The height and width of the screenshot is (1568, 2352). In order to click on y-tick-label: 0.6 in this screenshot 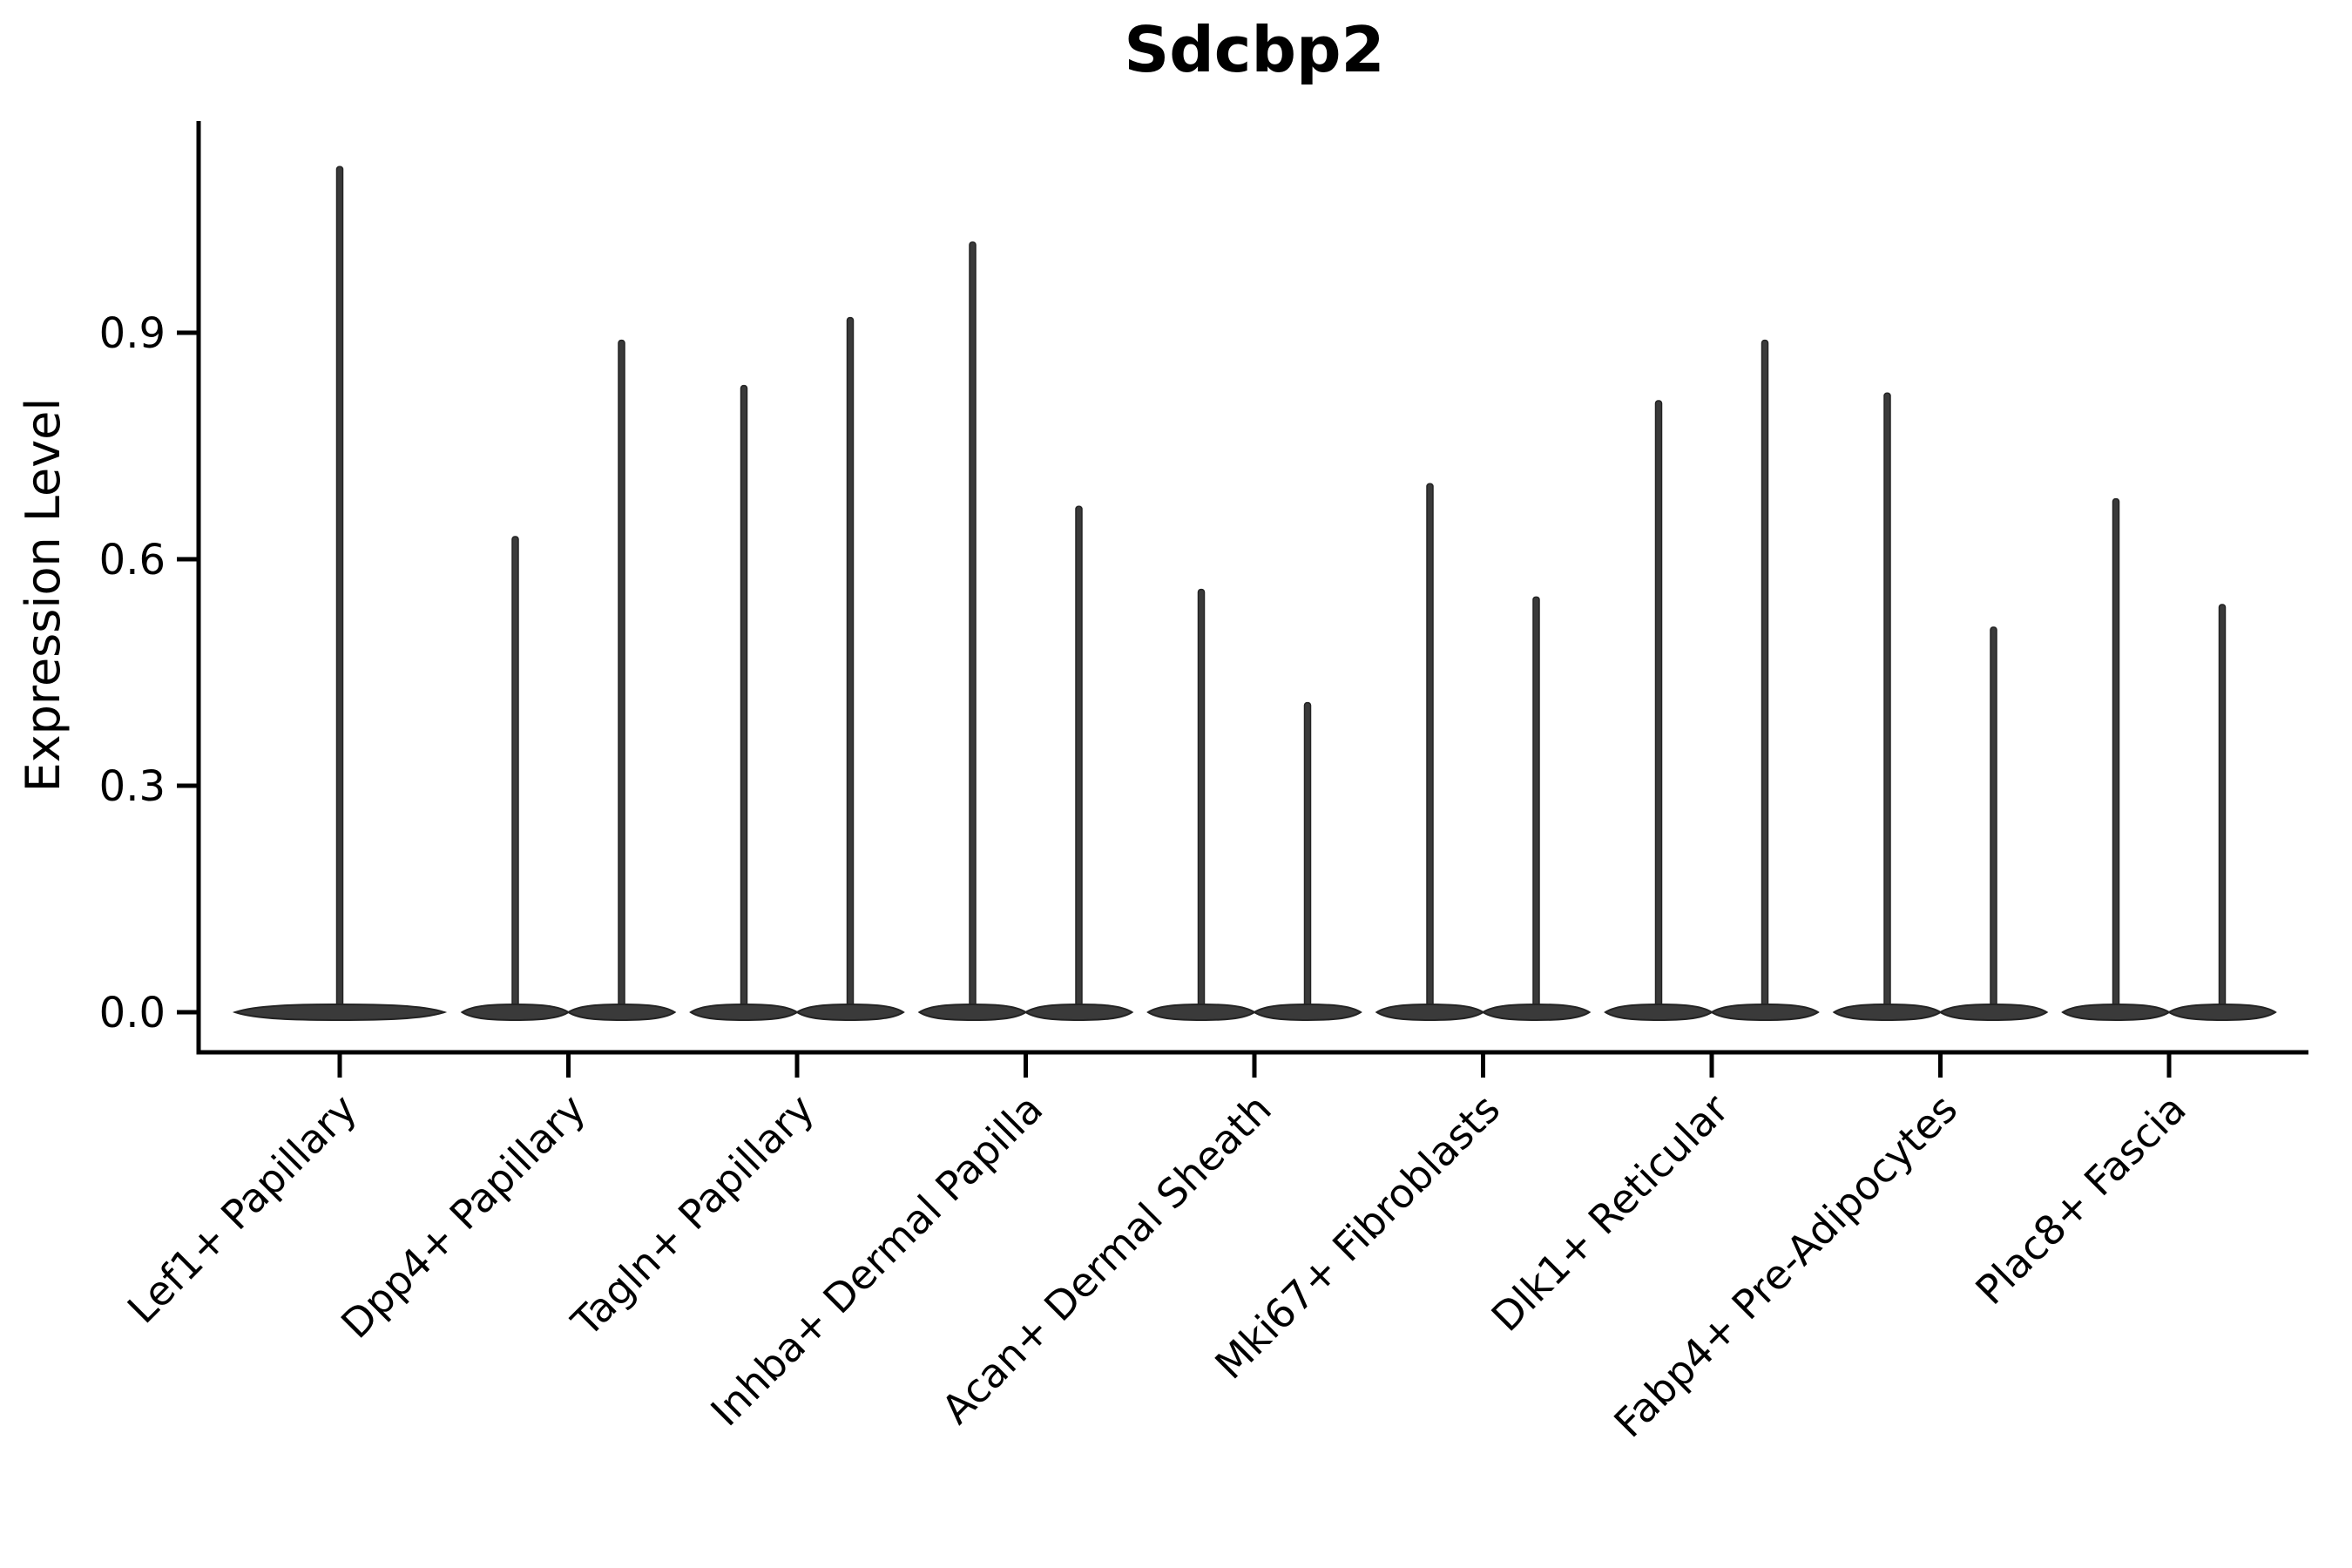, I will do `click(132, 560)`.